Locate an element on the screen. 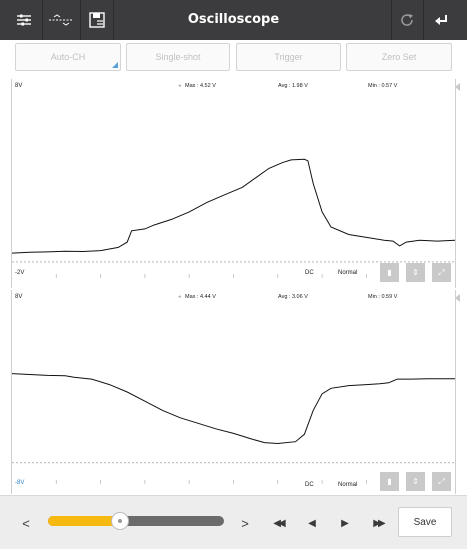 This screenshot has height=550, width=467. channel-1-freeze-button: ▮ is located at coordinates (389, 272).